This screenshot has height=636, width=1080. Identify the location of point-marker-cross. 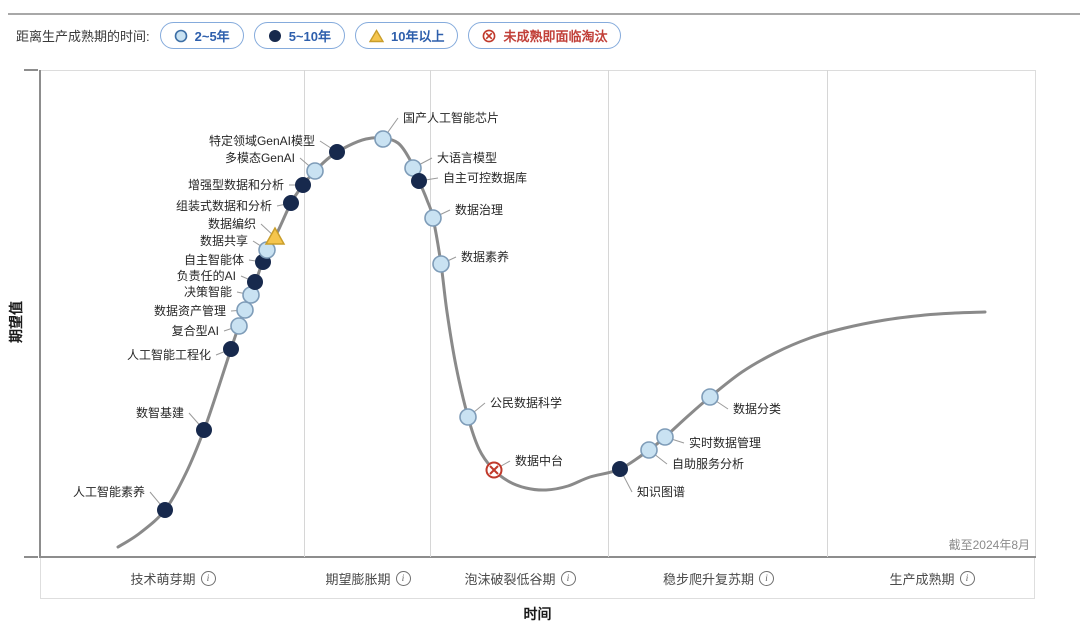
(494, 470).